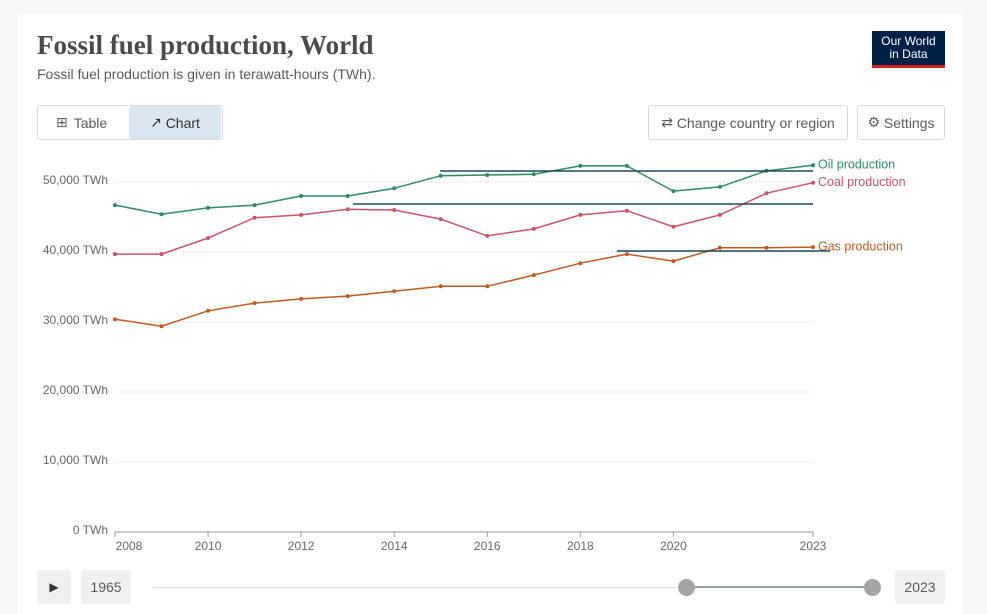 This screenshot has height=614, width=987. Describe the element at coordinates (129, 546) in the screenshot. I see `x-tick-label: 2008` at that location.